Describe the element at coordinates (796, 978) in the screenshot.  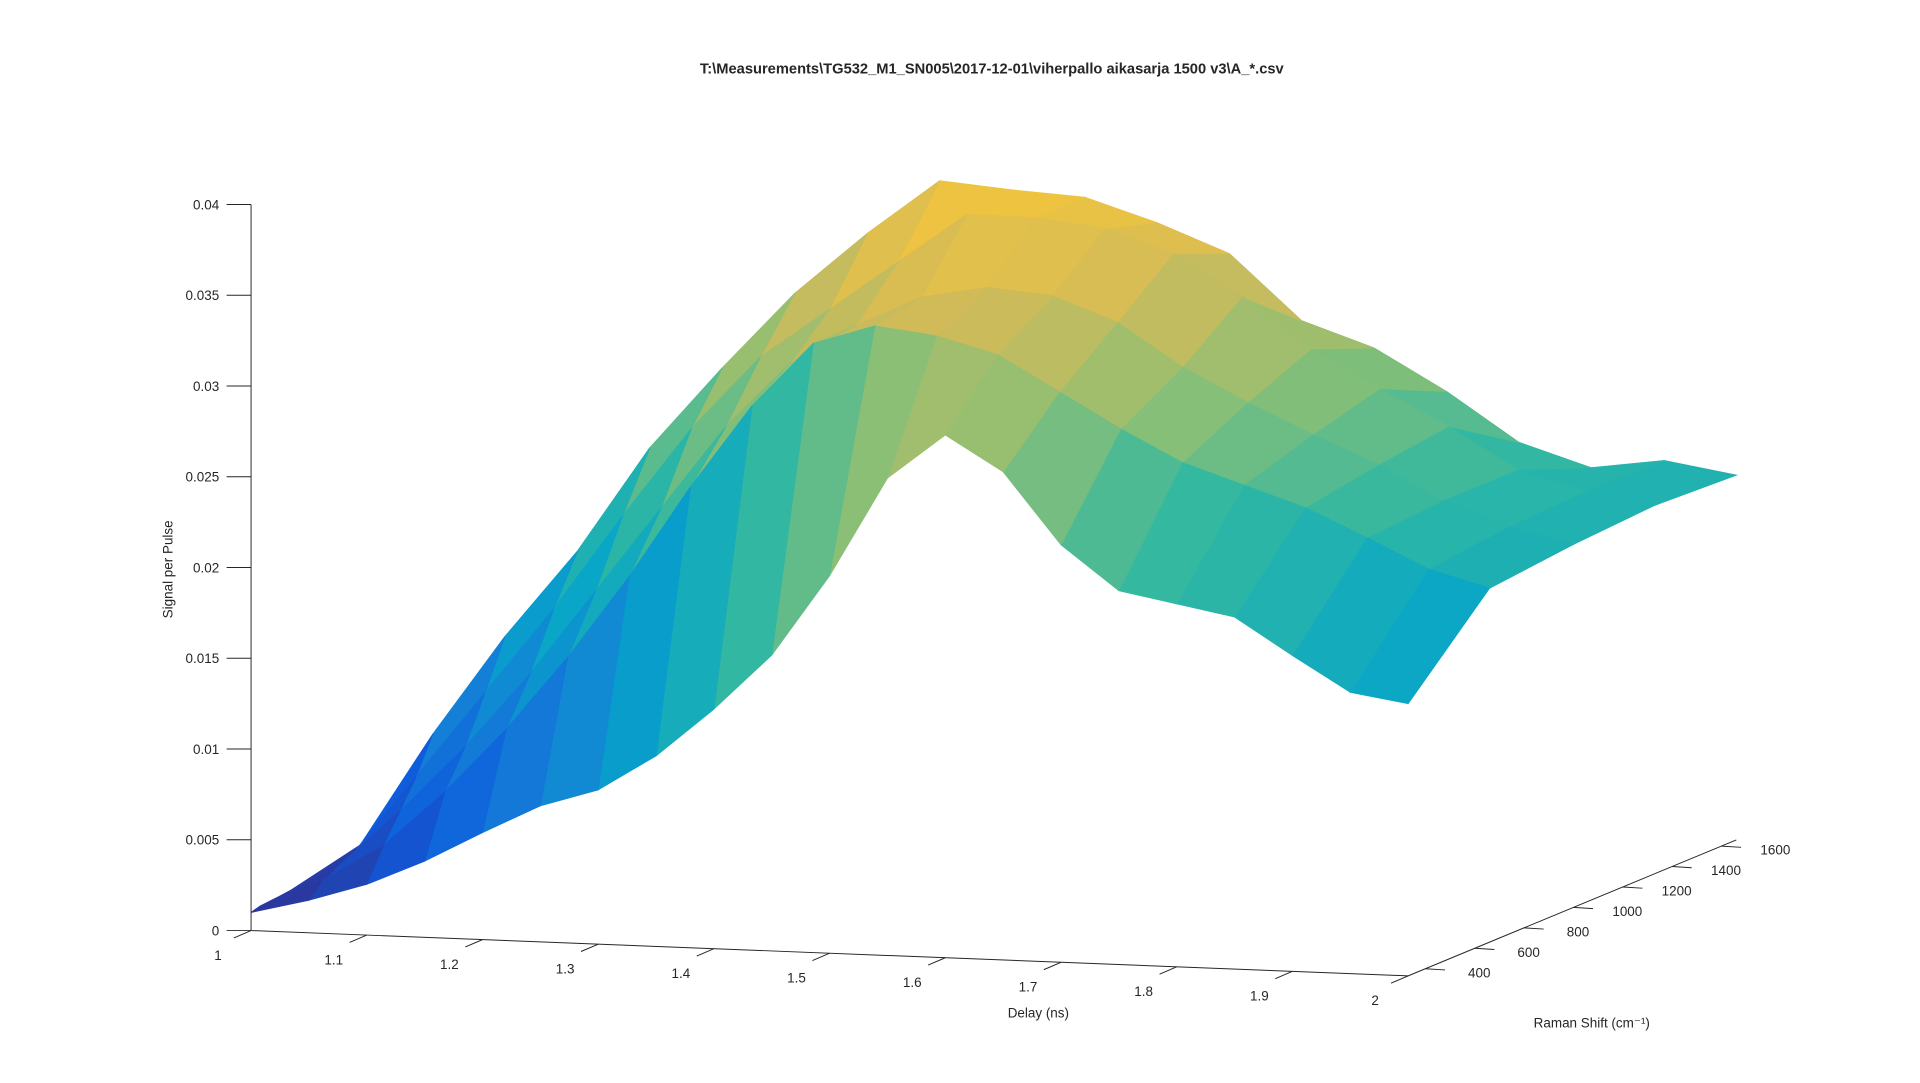
I see `x-tick-label: 1.5` at that location.